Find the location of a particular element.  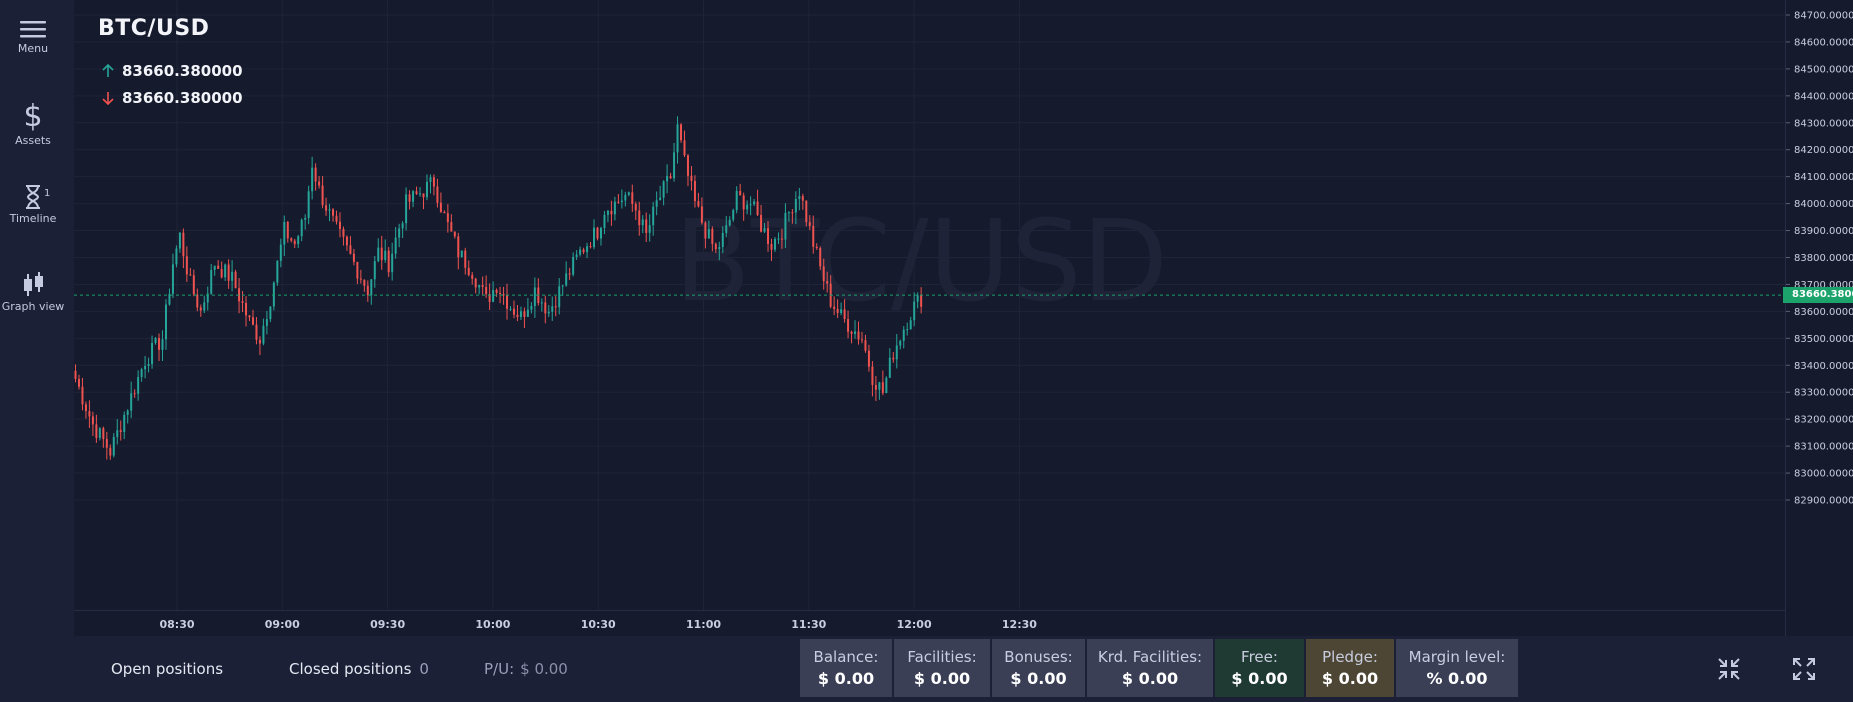

sidebar-item-menu: Menu is located at coordinates (33, 36).